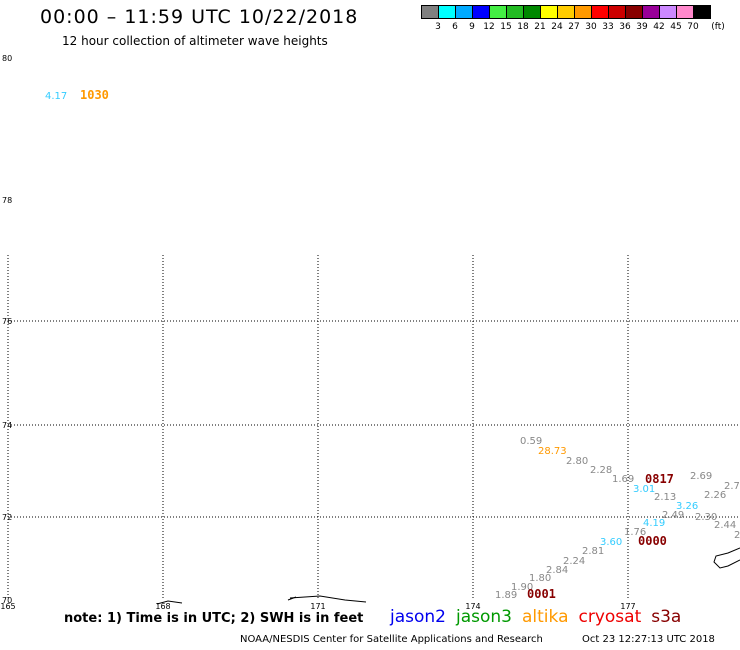 This screenshot has width=740, height=650. What do you see at coordinates (652, 541) in the screenshot?
I see `pass-time-code: 0000` at bounding box center [652, 541].